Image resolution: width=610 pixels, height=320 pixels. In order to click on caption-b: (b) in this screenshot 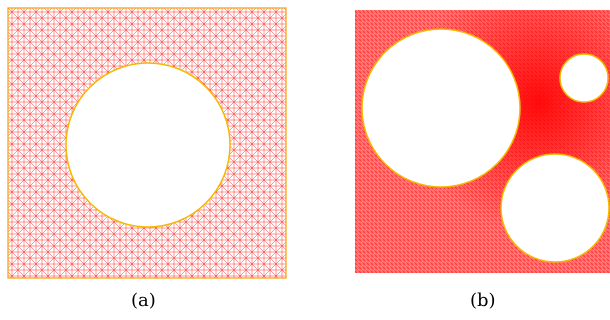, I will do `click(483, 300)`.